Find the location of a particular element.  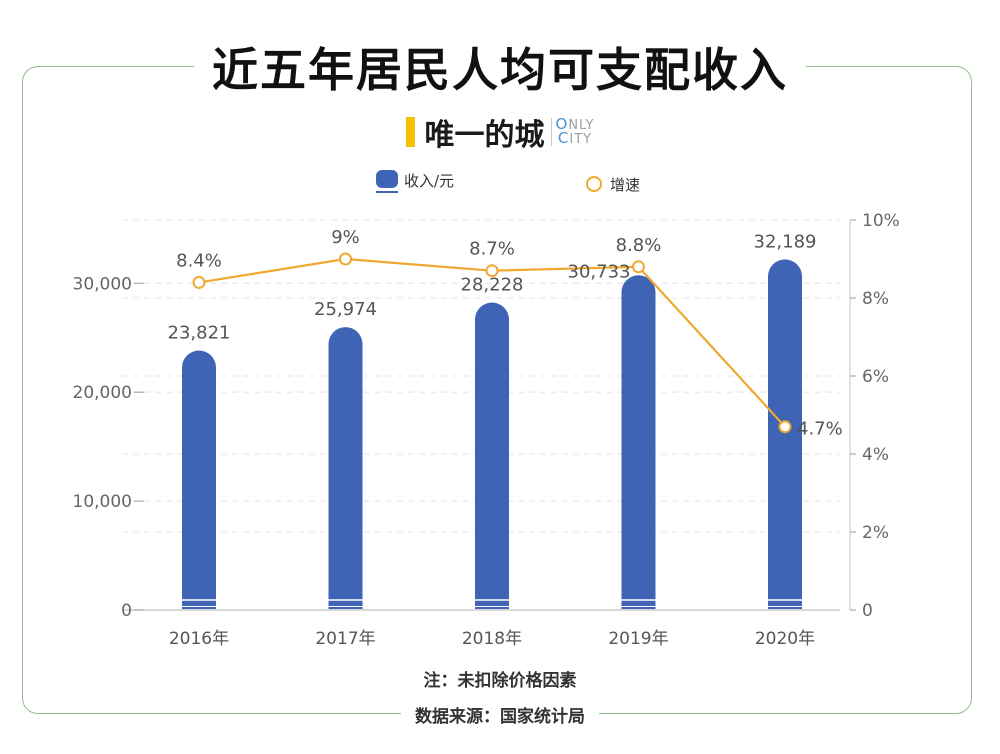

brand-name: 唯一的城 is located at coordinates (484, 135).